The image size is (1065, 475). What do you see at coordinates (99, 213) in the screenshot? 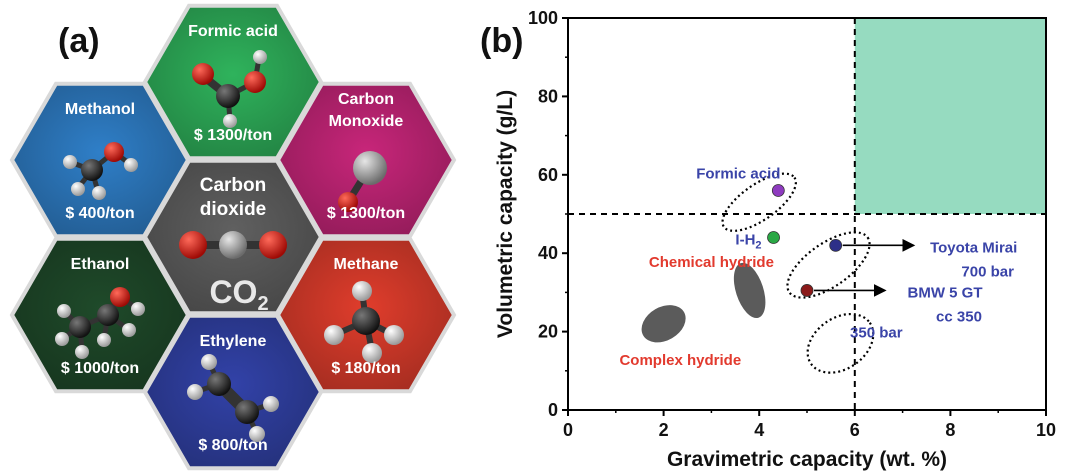
I see `tile-price: $ 400/ton` at bounding box center [99, 213].